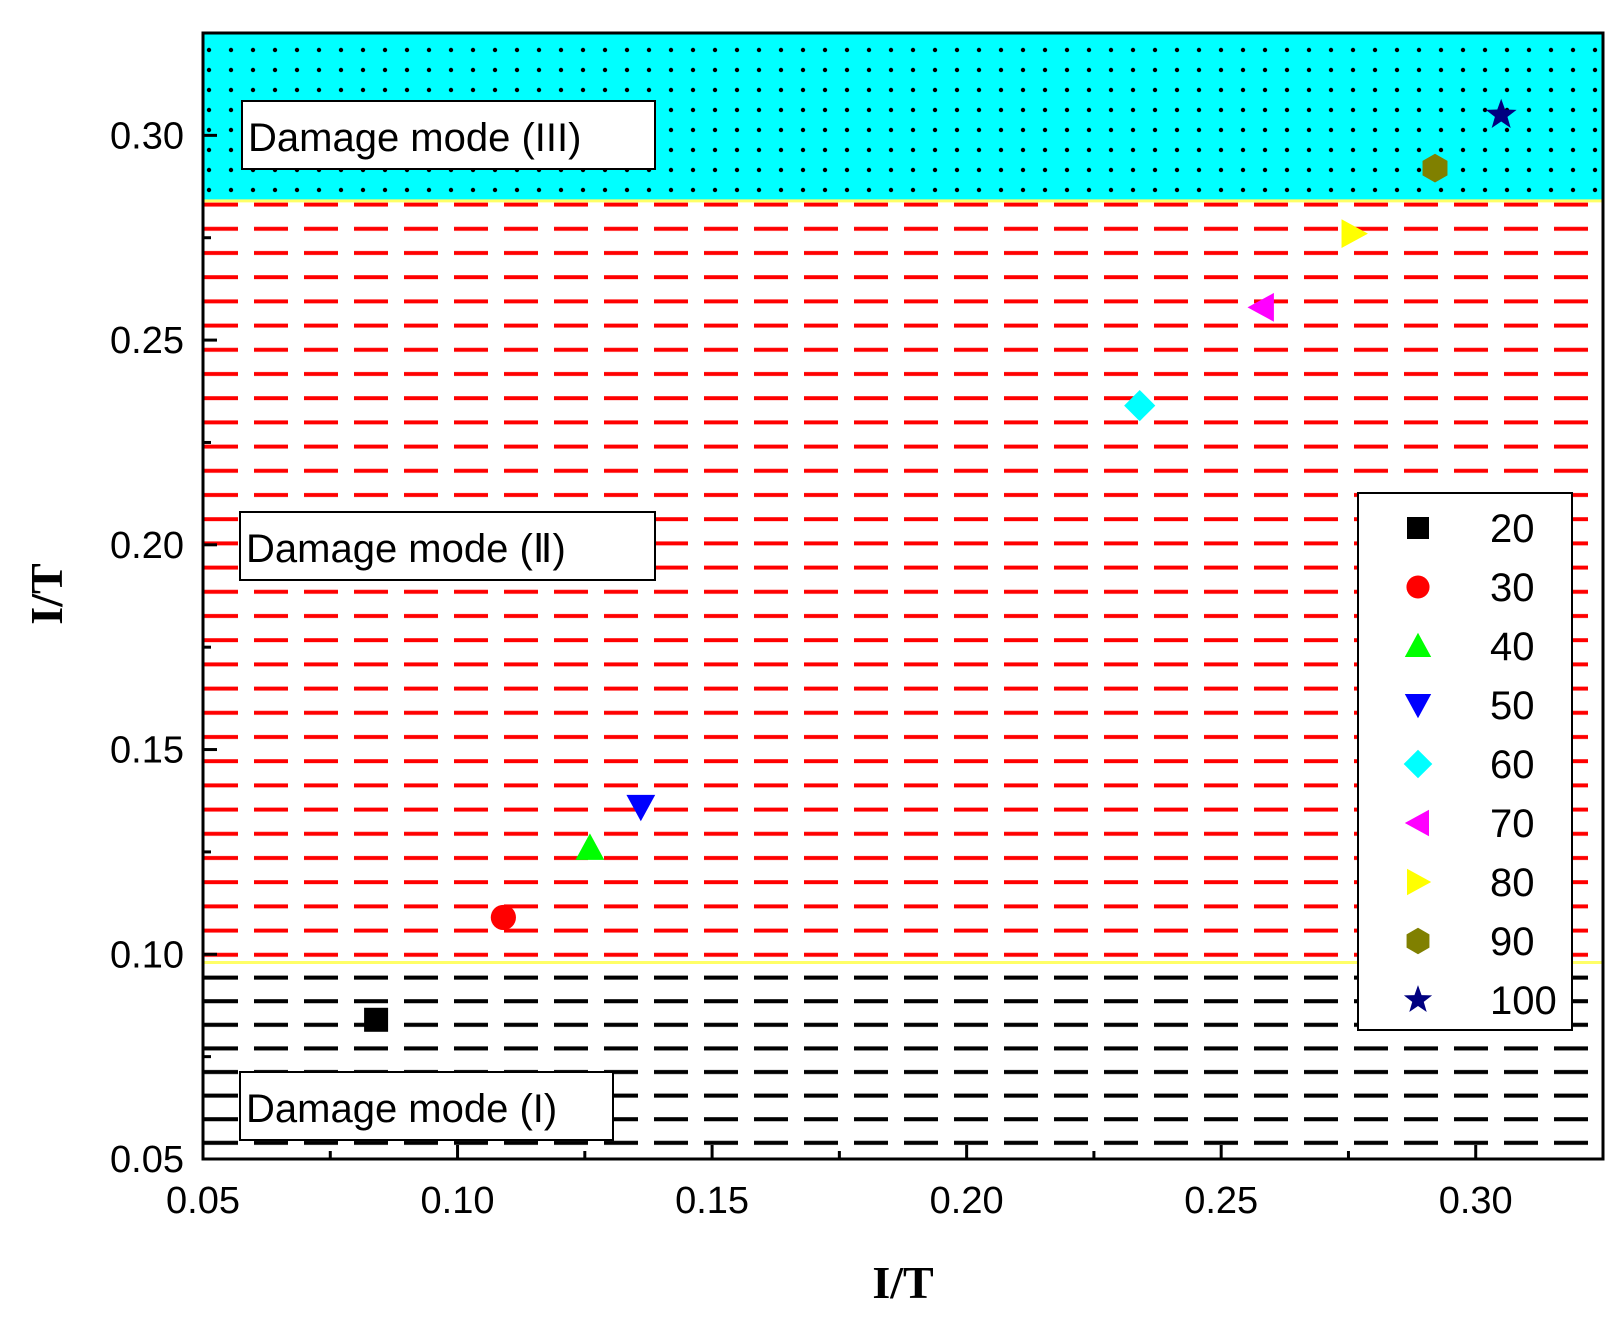 The height and width of the screenshot is (1335, 1619). Describe the element at coordinates (1512, 647) in the screenshot. I see `legend-label-40: 40` at that location.